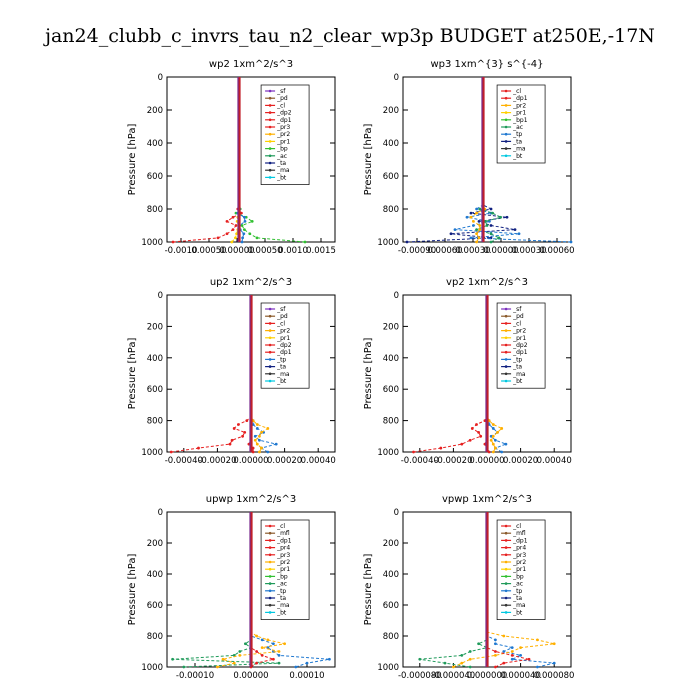 This screenshot has height=700, width=700. Describe the element at coordinates (517, 359) in the screenshot. I see `legend-label: _tp` at that location.